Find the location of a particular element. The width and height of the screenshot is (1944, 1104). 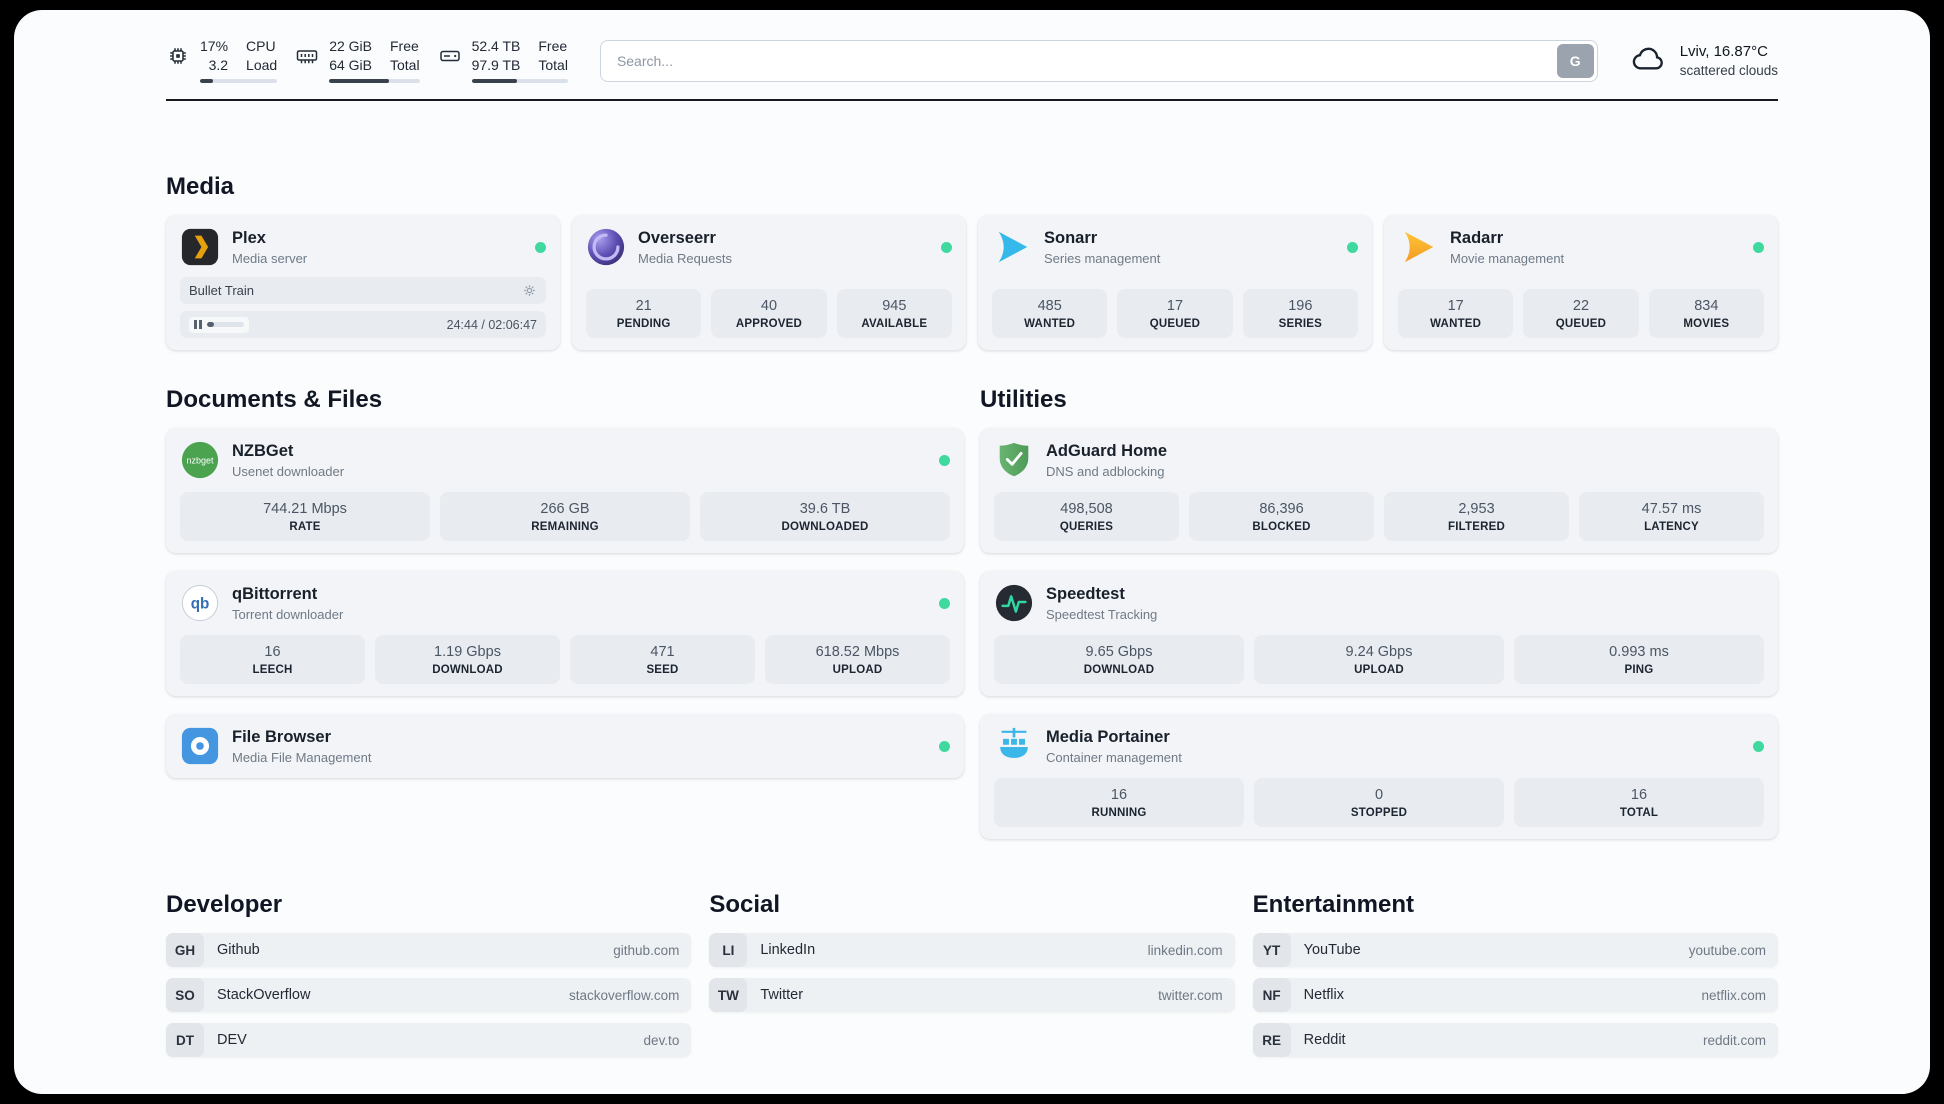

section-title-developer: Developer is located at coordinates (224, 904).